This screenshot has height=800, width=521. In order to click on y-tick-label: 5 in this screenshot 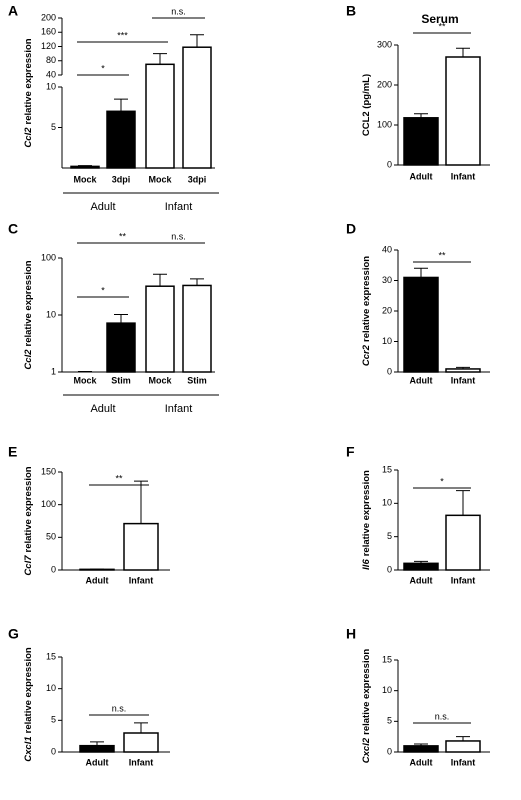, I will do `click(53, 127)`.